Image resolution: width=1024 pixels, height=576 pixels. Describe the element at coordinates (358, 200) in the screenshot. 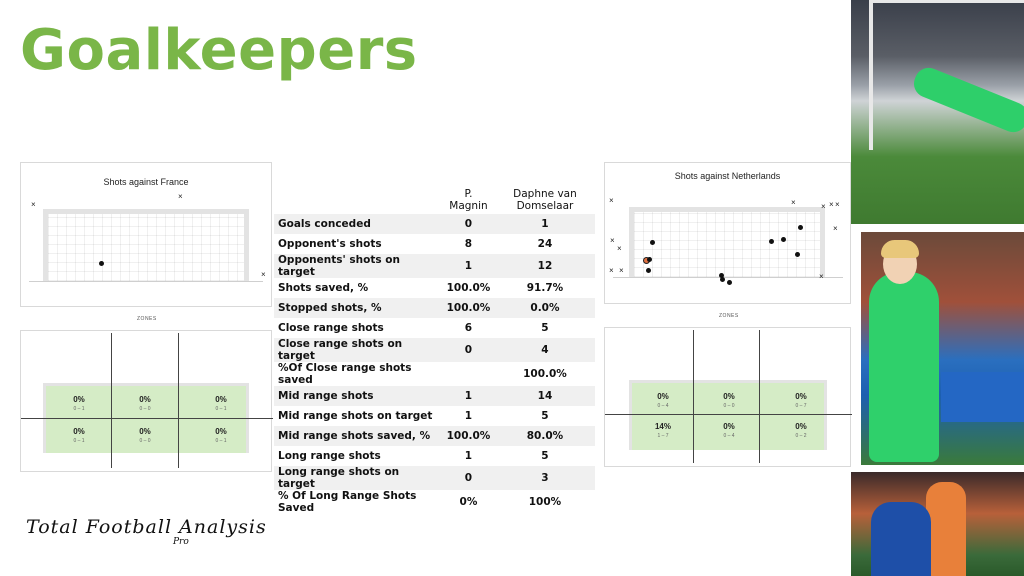

I see `table-header-blank` at that location.